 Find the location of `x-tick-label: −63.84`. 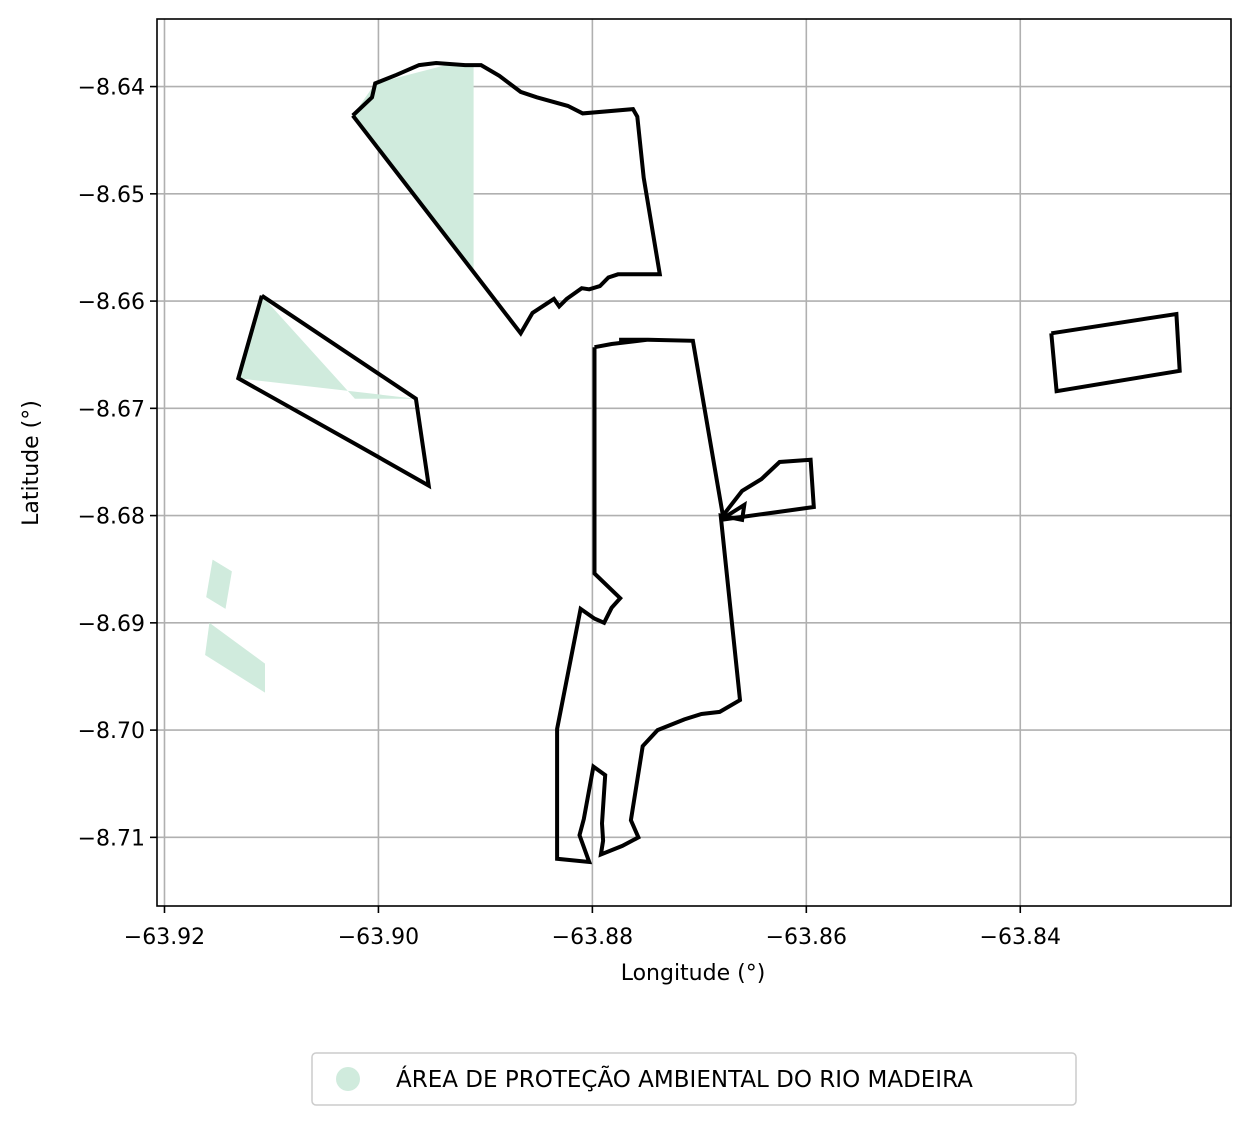

x-tick-label: −63.84 is located at coordinates (1020, 937).